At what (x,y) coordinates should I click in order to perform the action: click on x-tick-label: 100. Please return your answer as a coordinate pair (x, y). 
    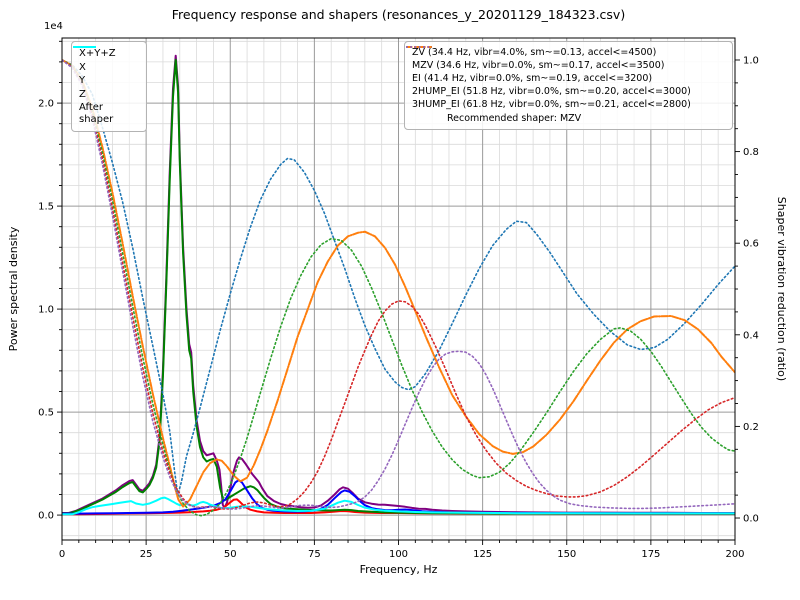
    Looking at the image, I should click on (398, 554).